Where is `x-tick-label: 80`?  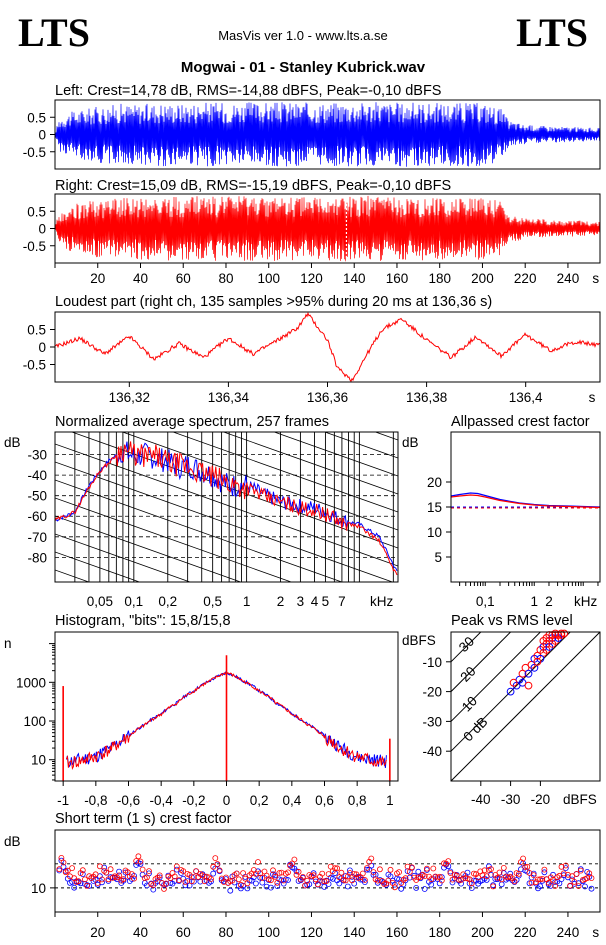
x-tick-label: 80 is located at coordinates (225, 278).